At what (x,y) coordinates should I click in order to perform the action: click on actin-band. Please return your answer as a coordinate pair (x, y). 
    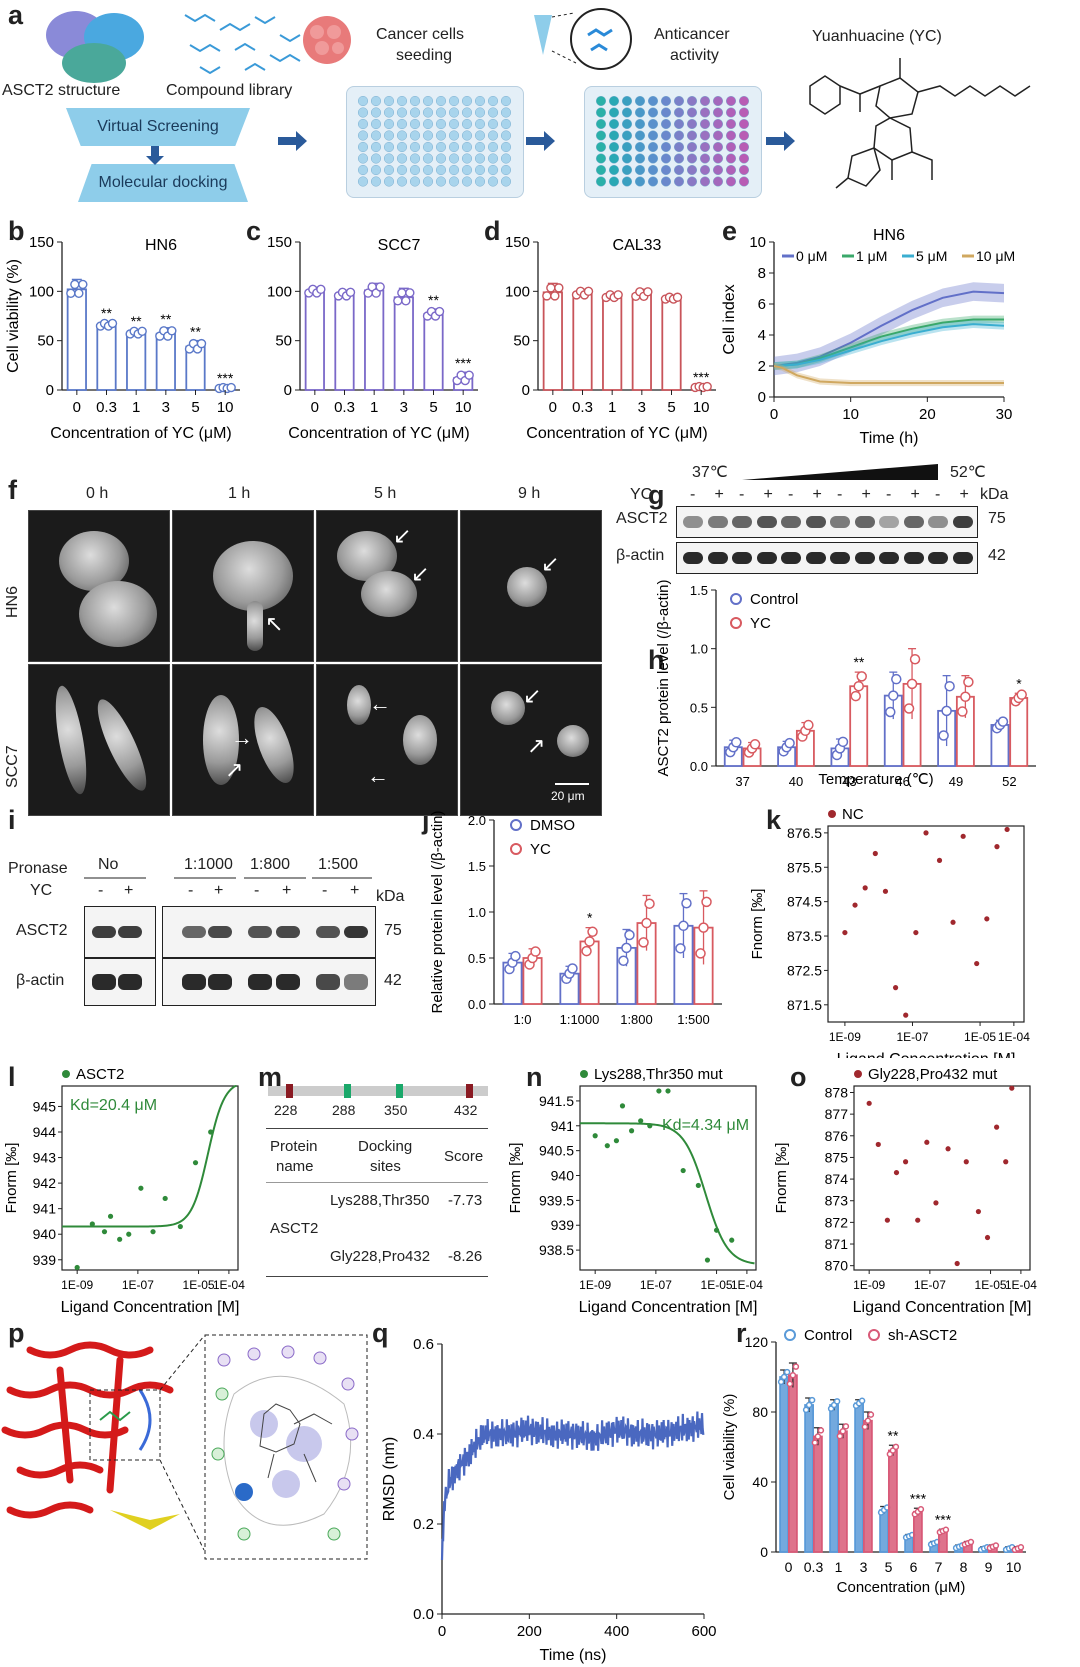
    Looking at the image, I should click on (962, 558).